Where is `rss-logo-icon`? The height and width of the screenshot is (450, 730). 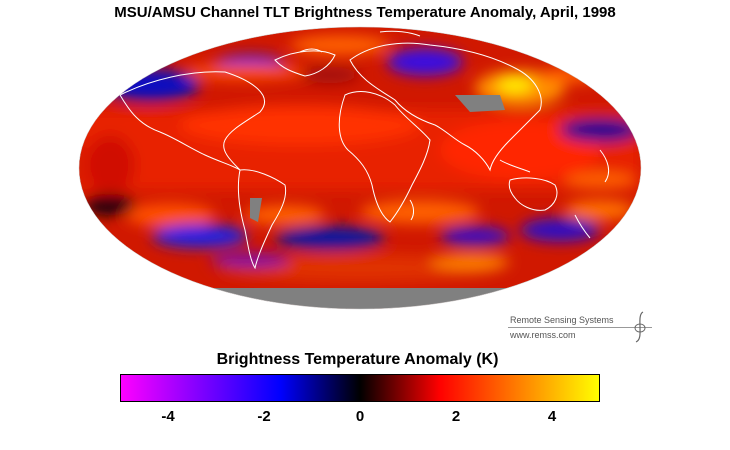
rss-logo-icon is located at coordinates (640, 327).